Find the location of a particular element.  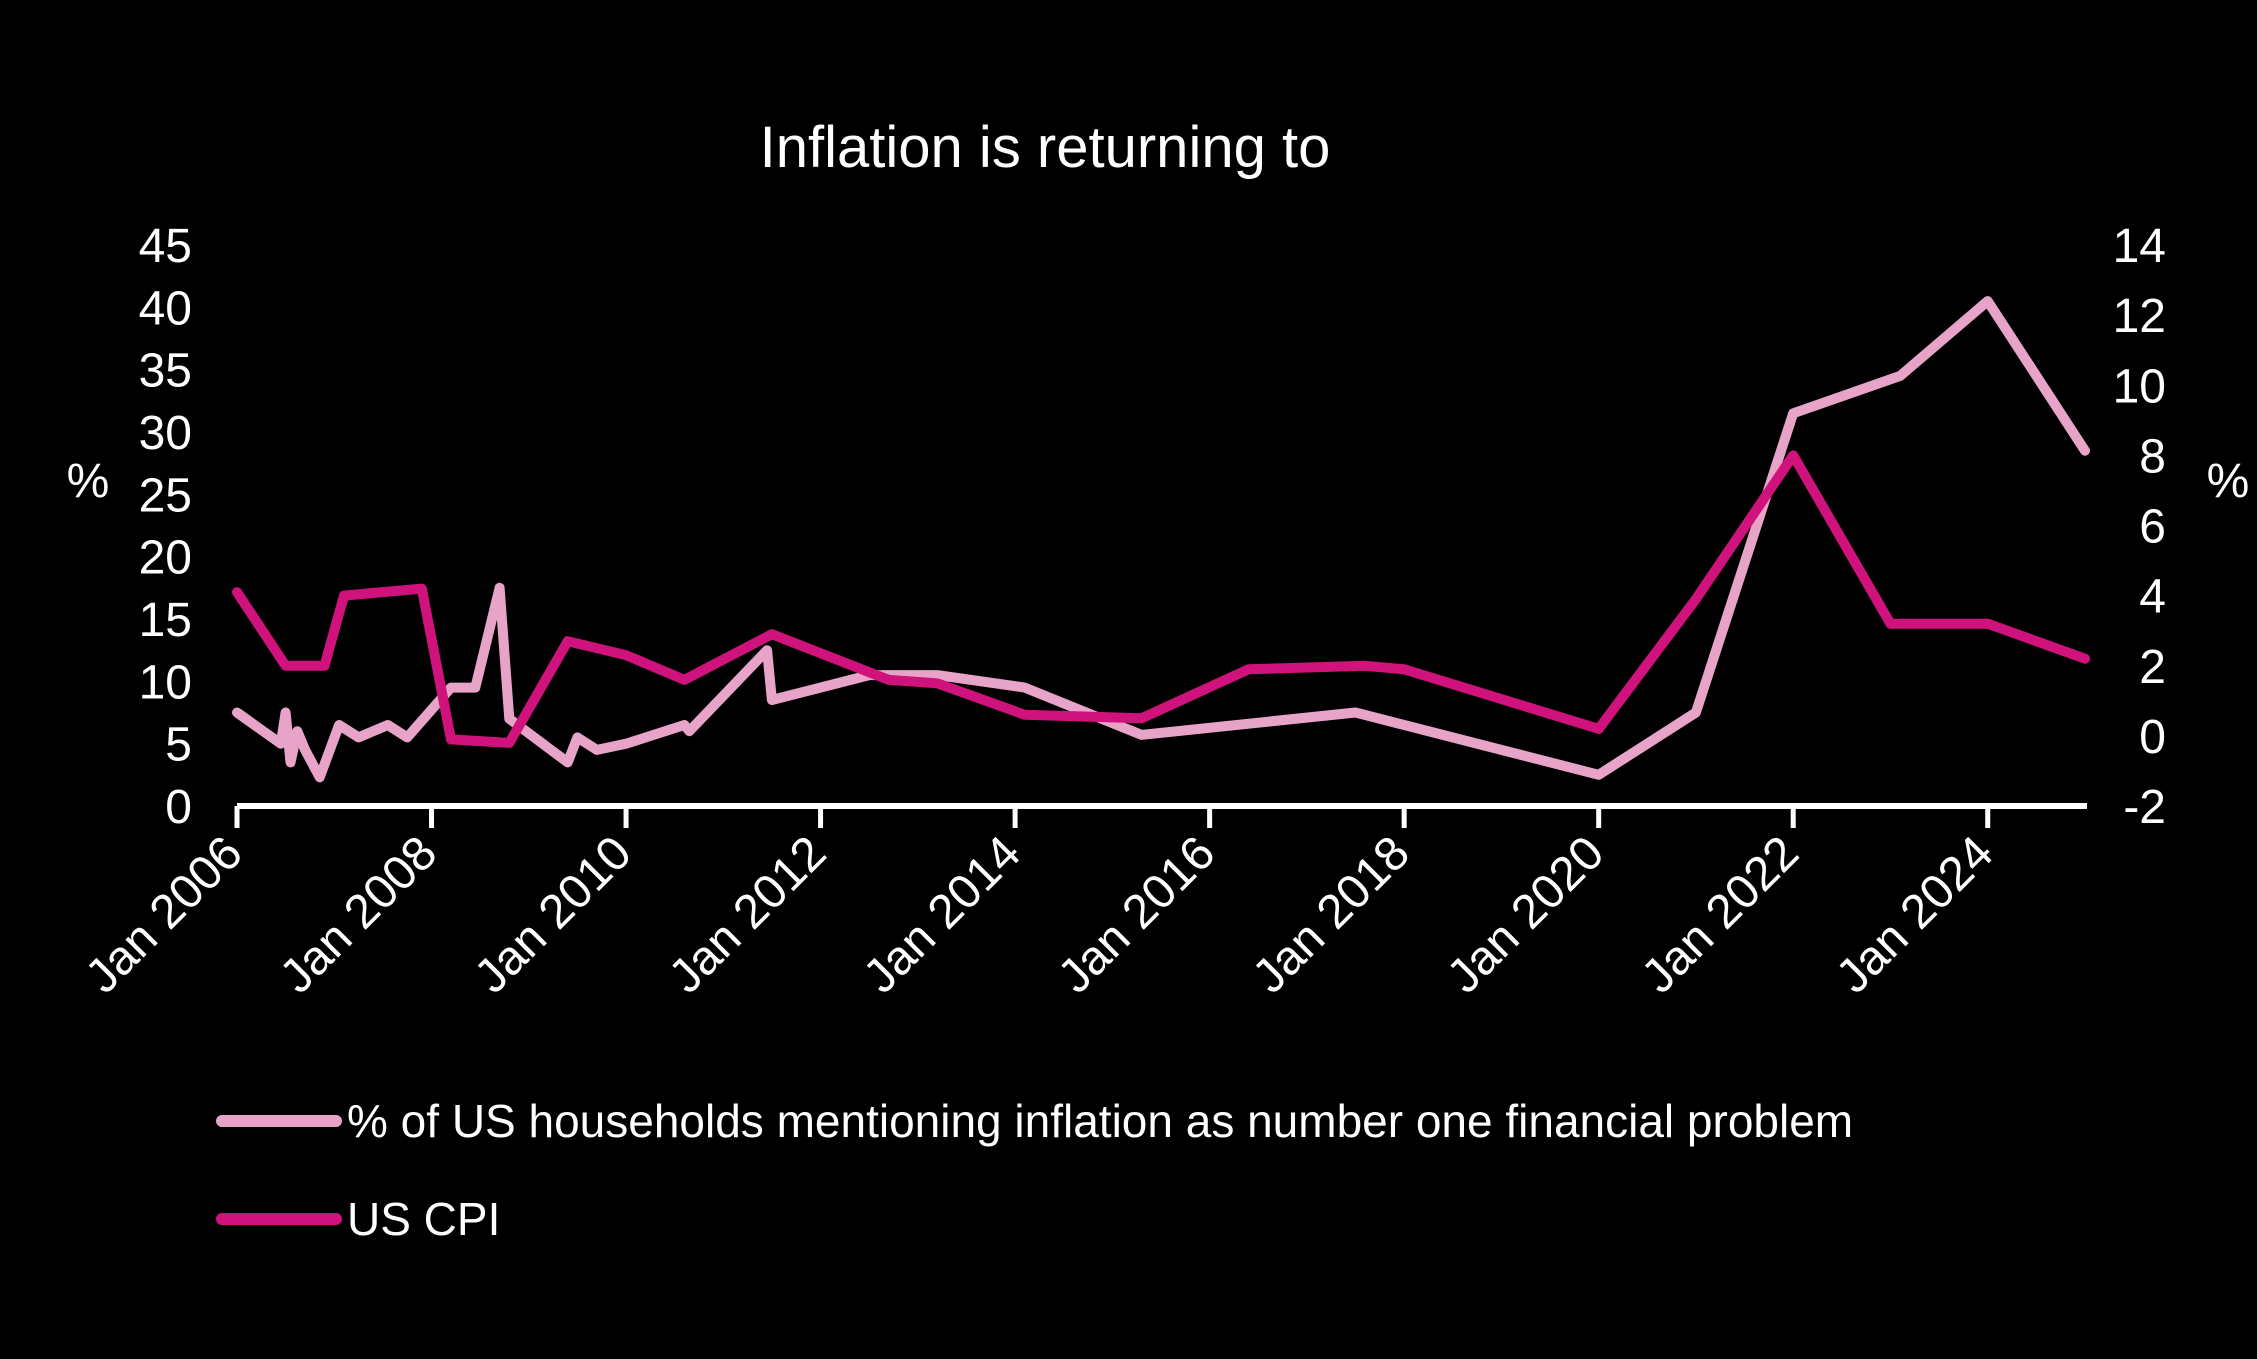

left-axis-tick-label: 15 is located at coordinates (165, 620).